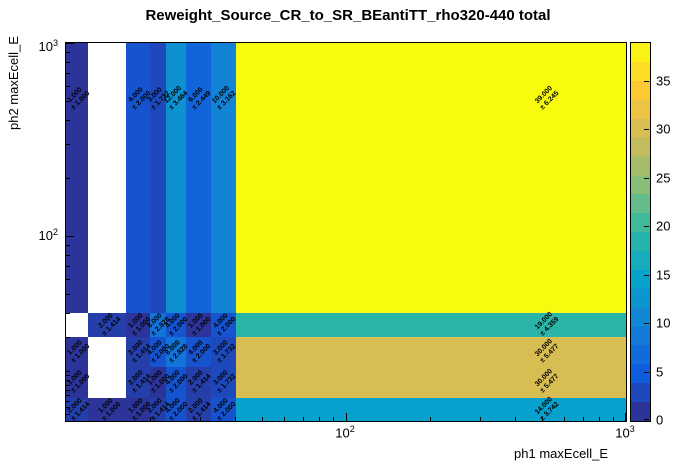  I want to click on colorbar-tick-label: 15, so click(663, 275).